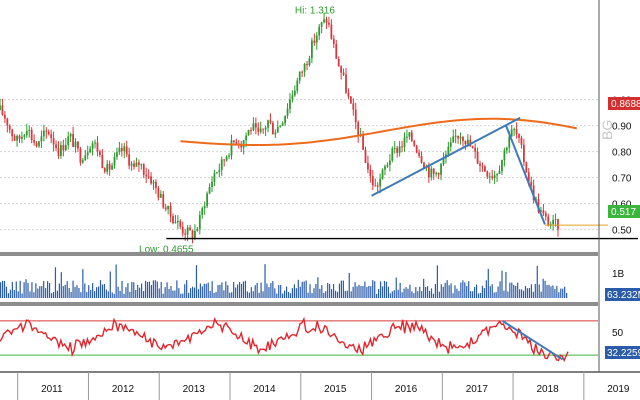  What do you see at coordinates (623, 212) in the screenshot?
I see `last-price-label: 0.517` at bounding box center [623, 212].